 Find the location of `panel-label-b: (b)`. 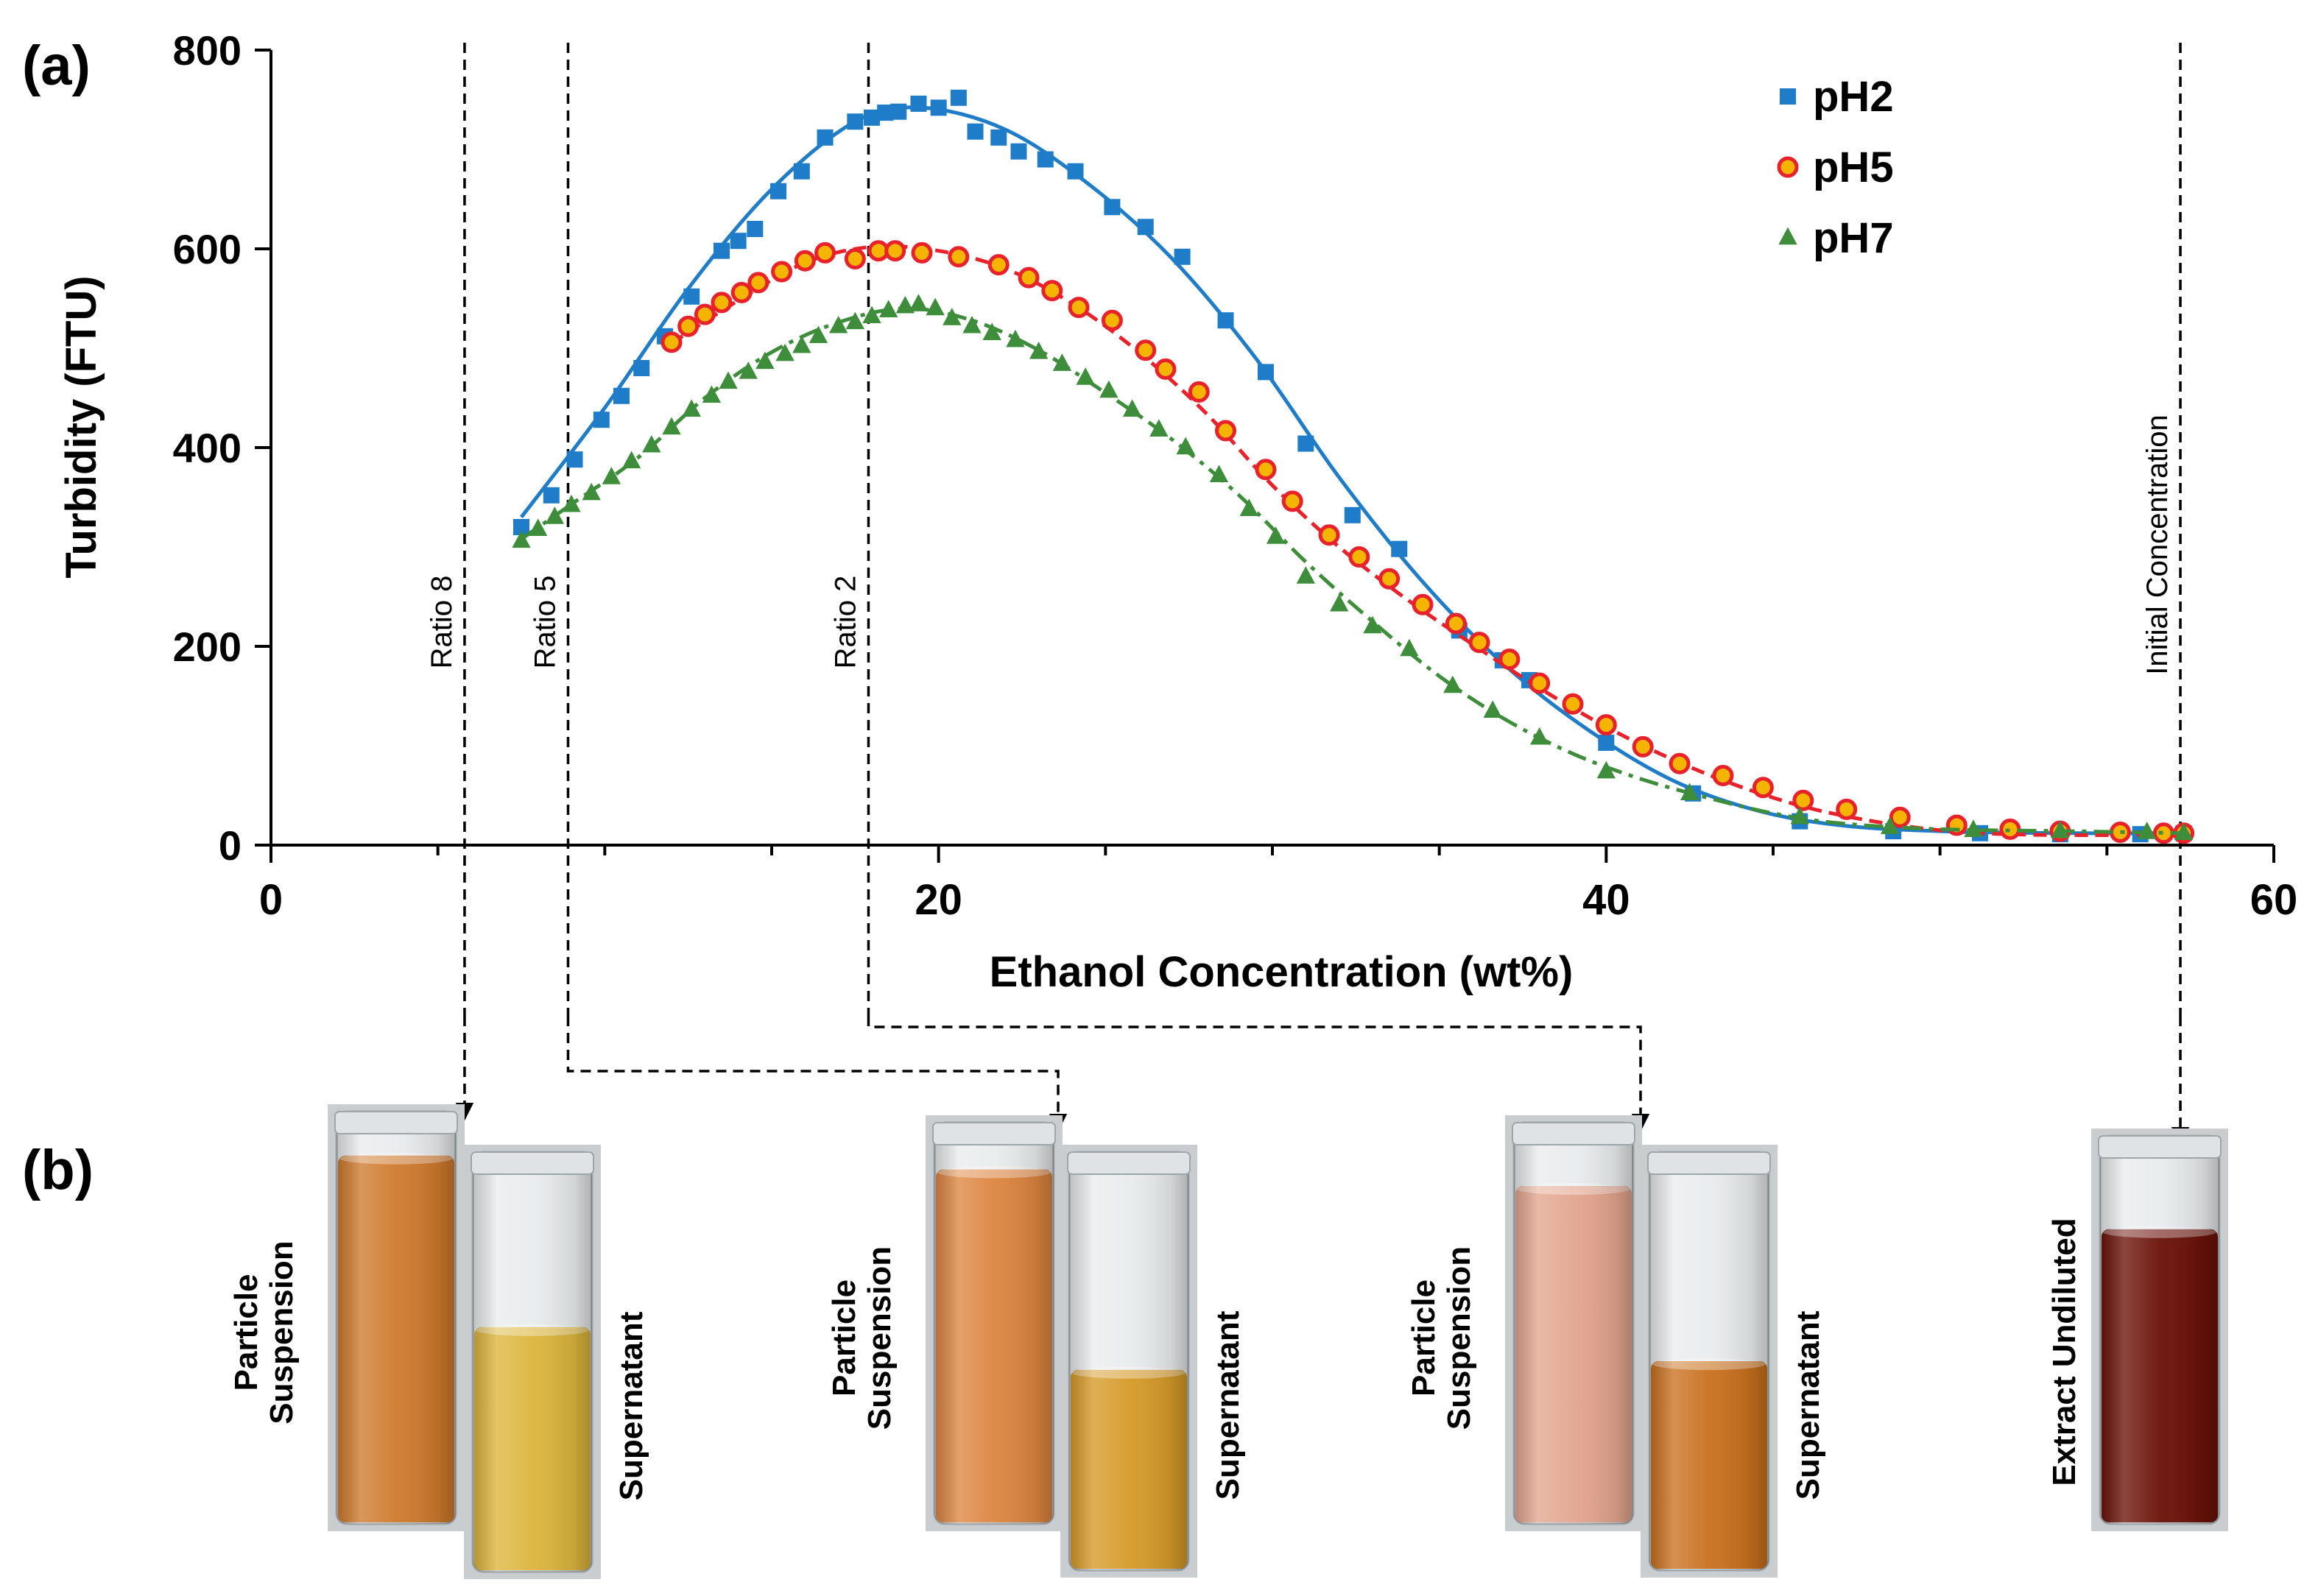

panel-label-b: (b) is located at coordinates (58, 1170).